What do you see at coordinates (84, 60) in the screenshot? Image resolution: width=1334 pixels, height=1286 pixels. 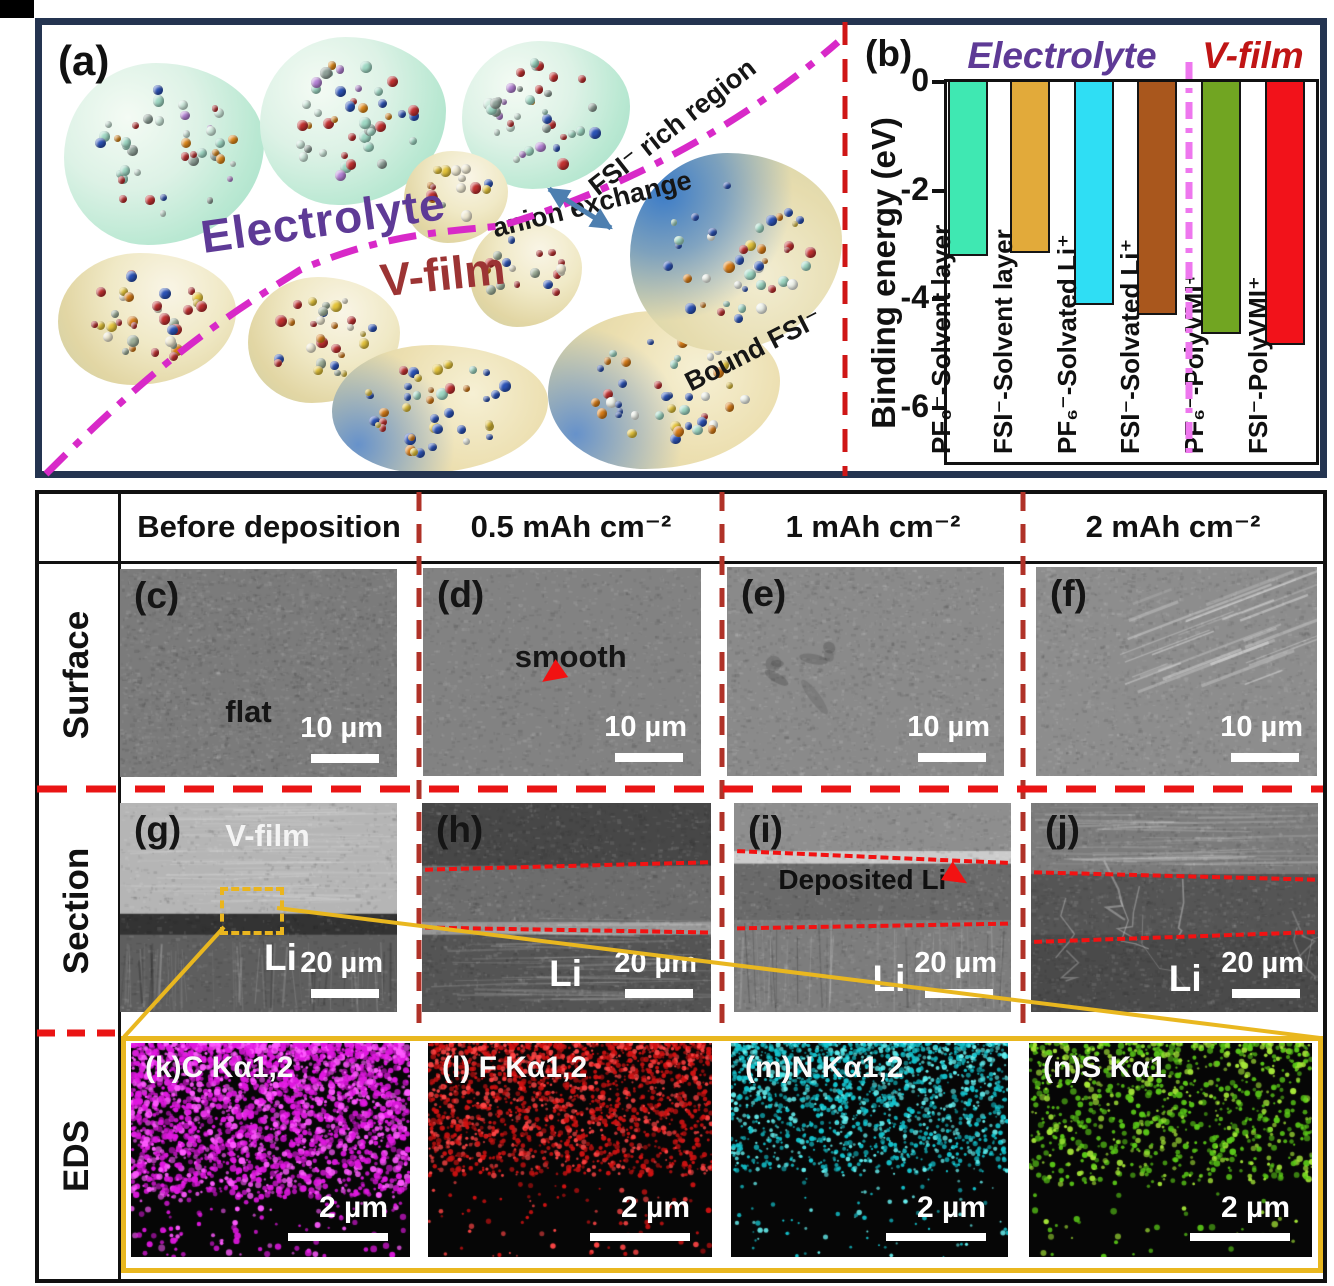 I see `panel-a-letter: (a)` at bounding box center [84, 60].